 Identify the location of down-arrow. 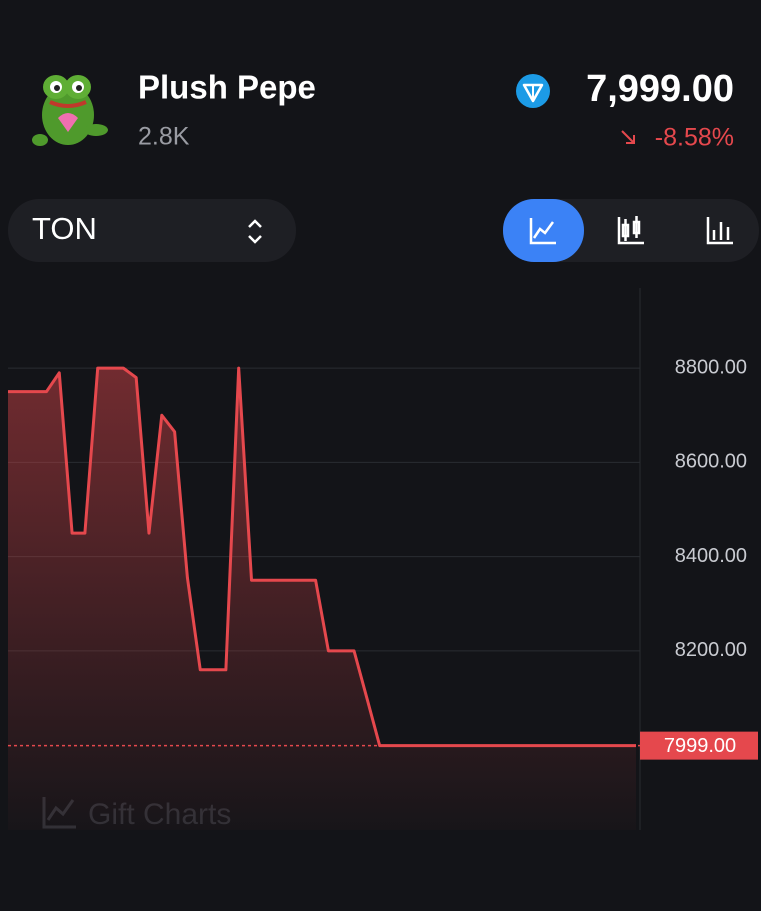
(628, 137).